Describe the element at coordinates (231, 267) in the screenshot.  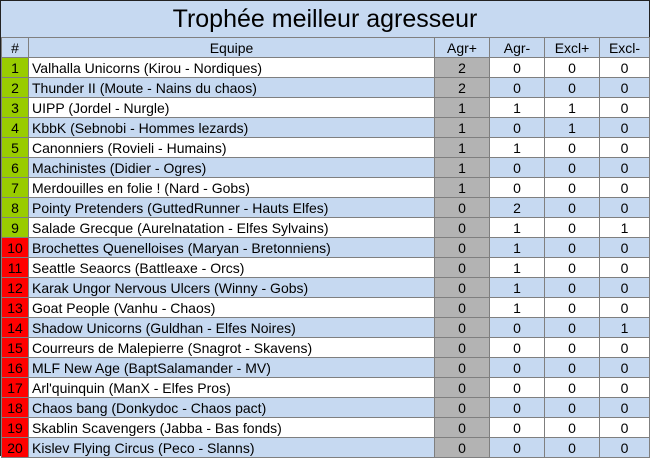
I see `team-cell: Seattle Seaorcs (Battleaxe - Orcs)` at that location.